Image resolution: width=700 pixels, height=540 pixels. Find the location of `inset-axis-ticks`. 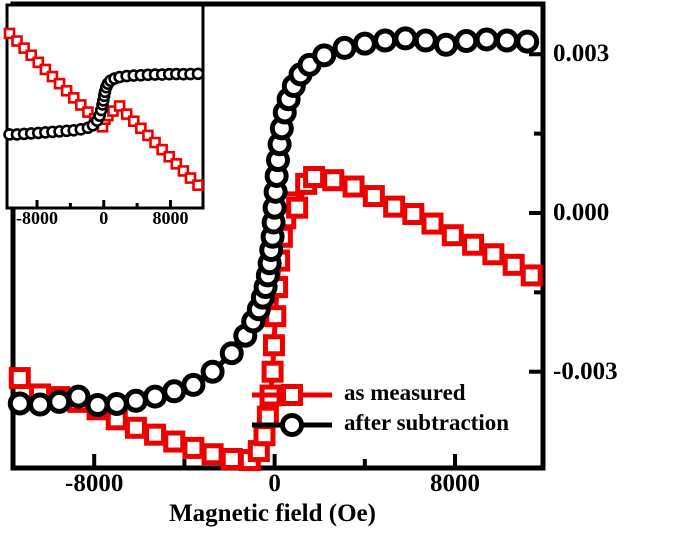

inset-axis-ticks is located at coordinates (103, 204).